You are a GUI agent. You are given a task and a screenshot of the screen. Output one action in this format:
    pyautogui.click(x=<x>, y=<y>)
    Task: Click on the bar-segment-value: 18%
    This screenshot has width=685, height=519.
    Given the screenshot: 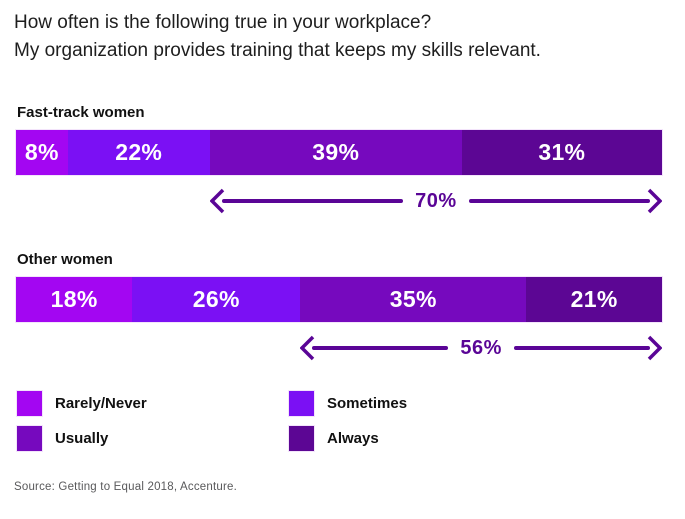 What is the action you would take?
    pyautogui.click(x=74, y=299)
    